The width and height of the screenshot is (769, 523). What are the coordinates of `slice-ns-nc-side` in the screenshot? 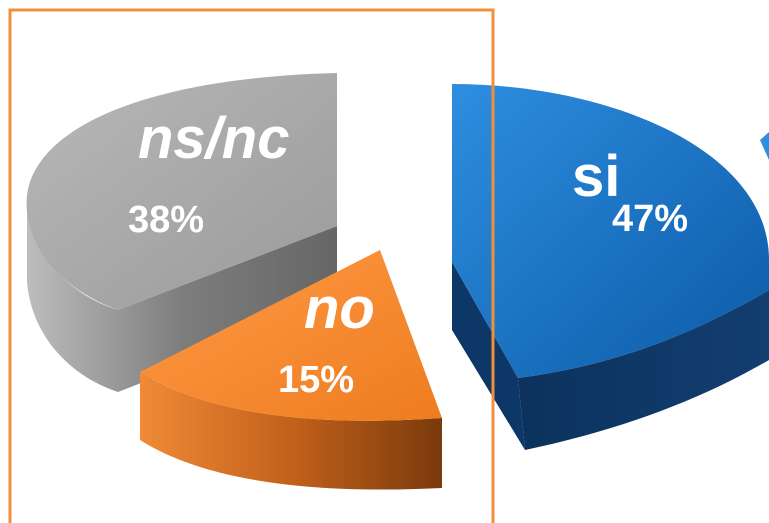 It's located at (182, 296).